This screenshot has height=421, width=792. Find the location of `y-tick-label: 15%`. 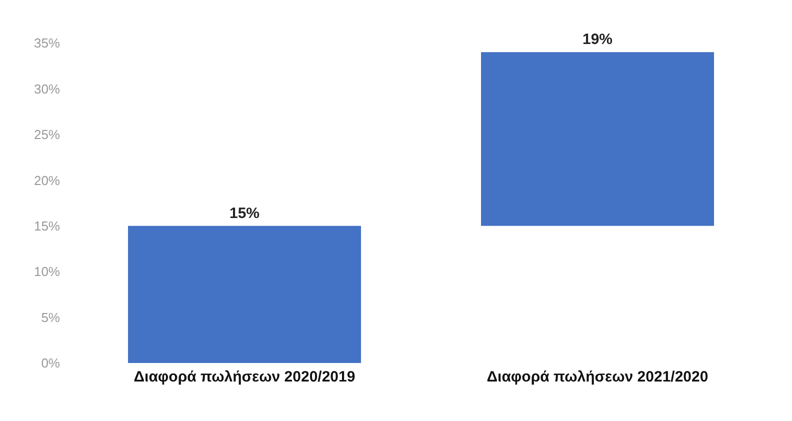

y-tick-label: 15% is located at coordinates (47, 226).